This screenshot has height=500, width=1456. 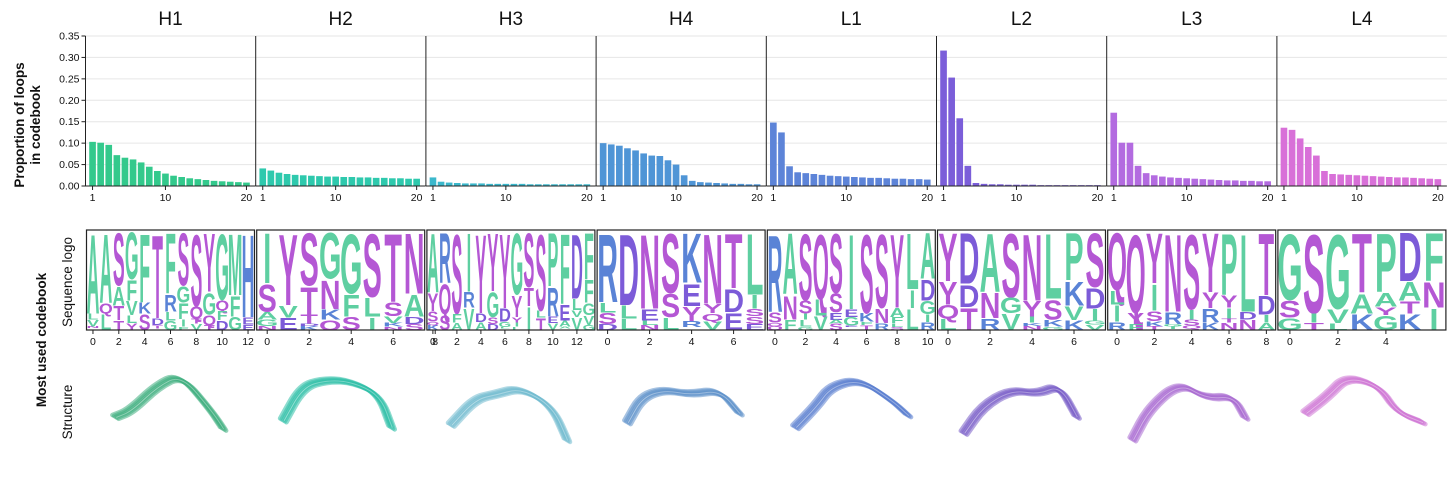 What do you see at coordinates (72, 112) in the screenshot?
I see `shared-y-axis: 0.00 0.05 0.10 0.15 0.20 0.25 0.30 0.35` at bounding box center [72, 112].